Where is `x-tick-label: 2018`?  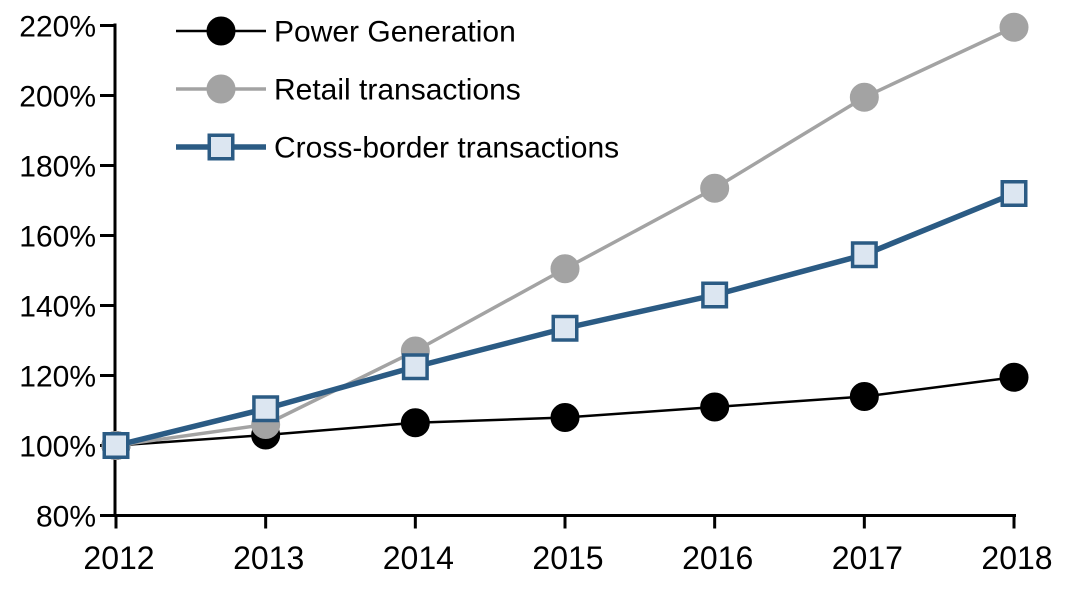 x-tick-label: 2018 is located at coordinates (1016, 558).